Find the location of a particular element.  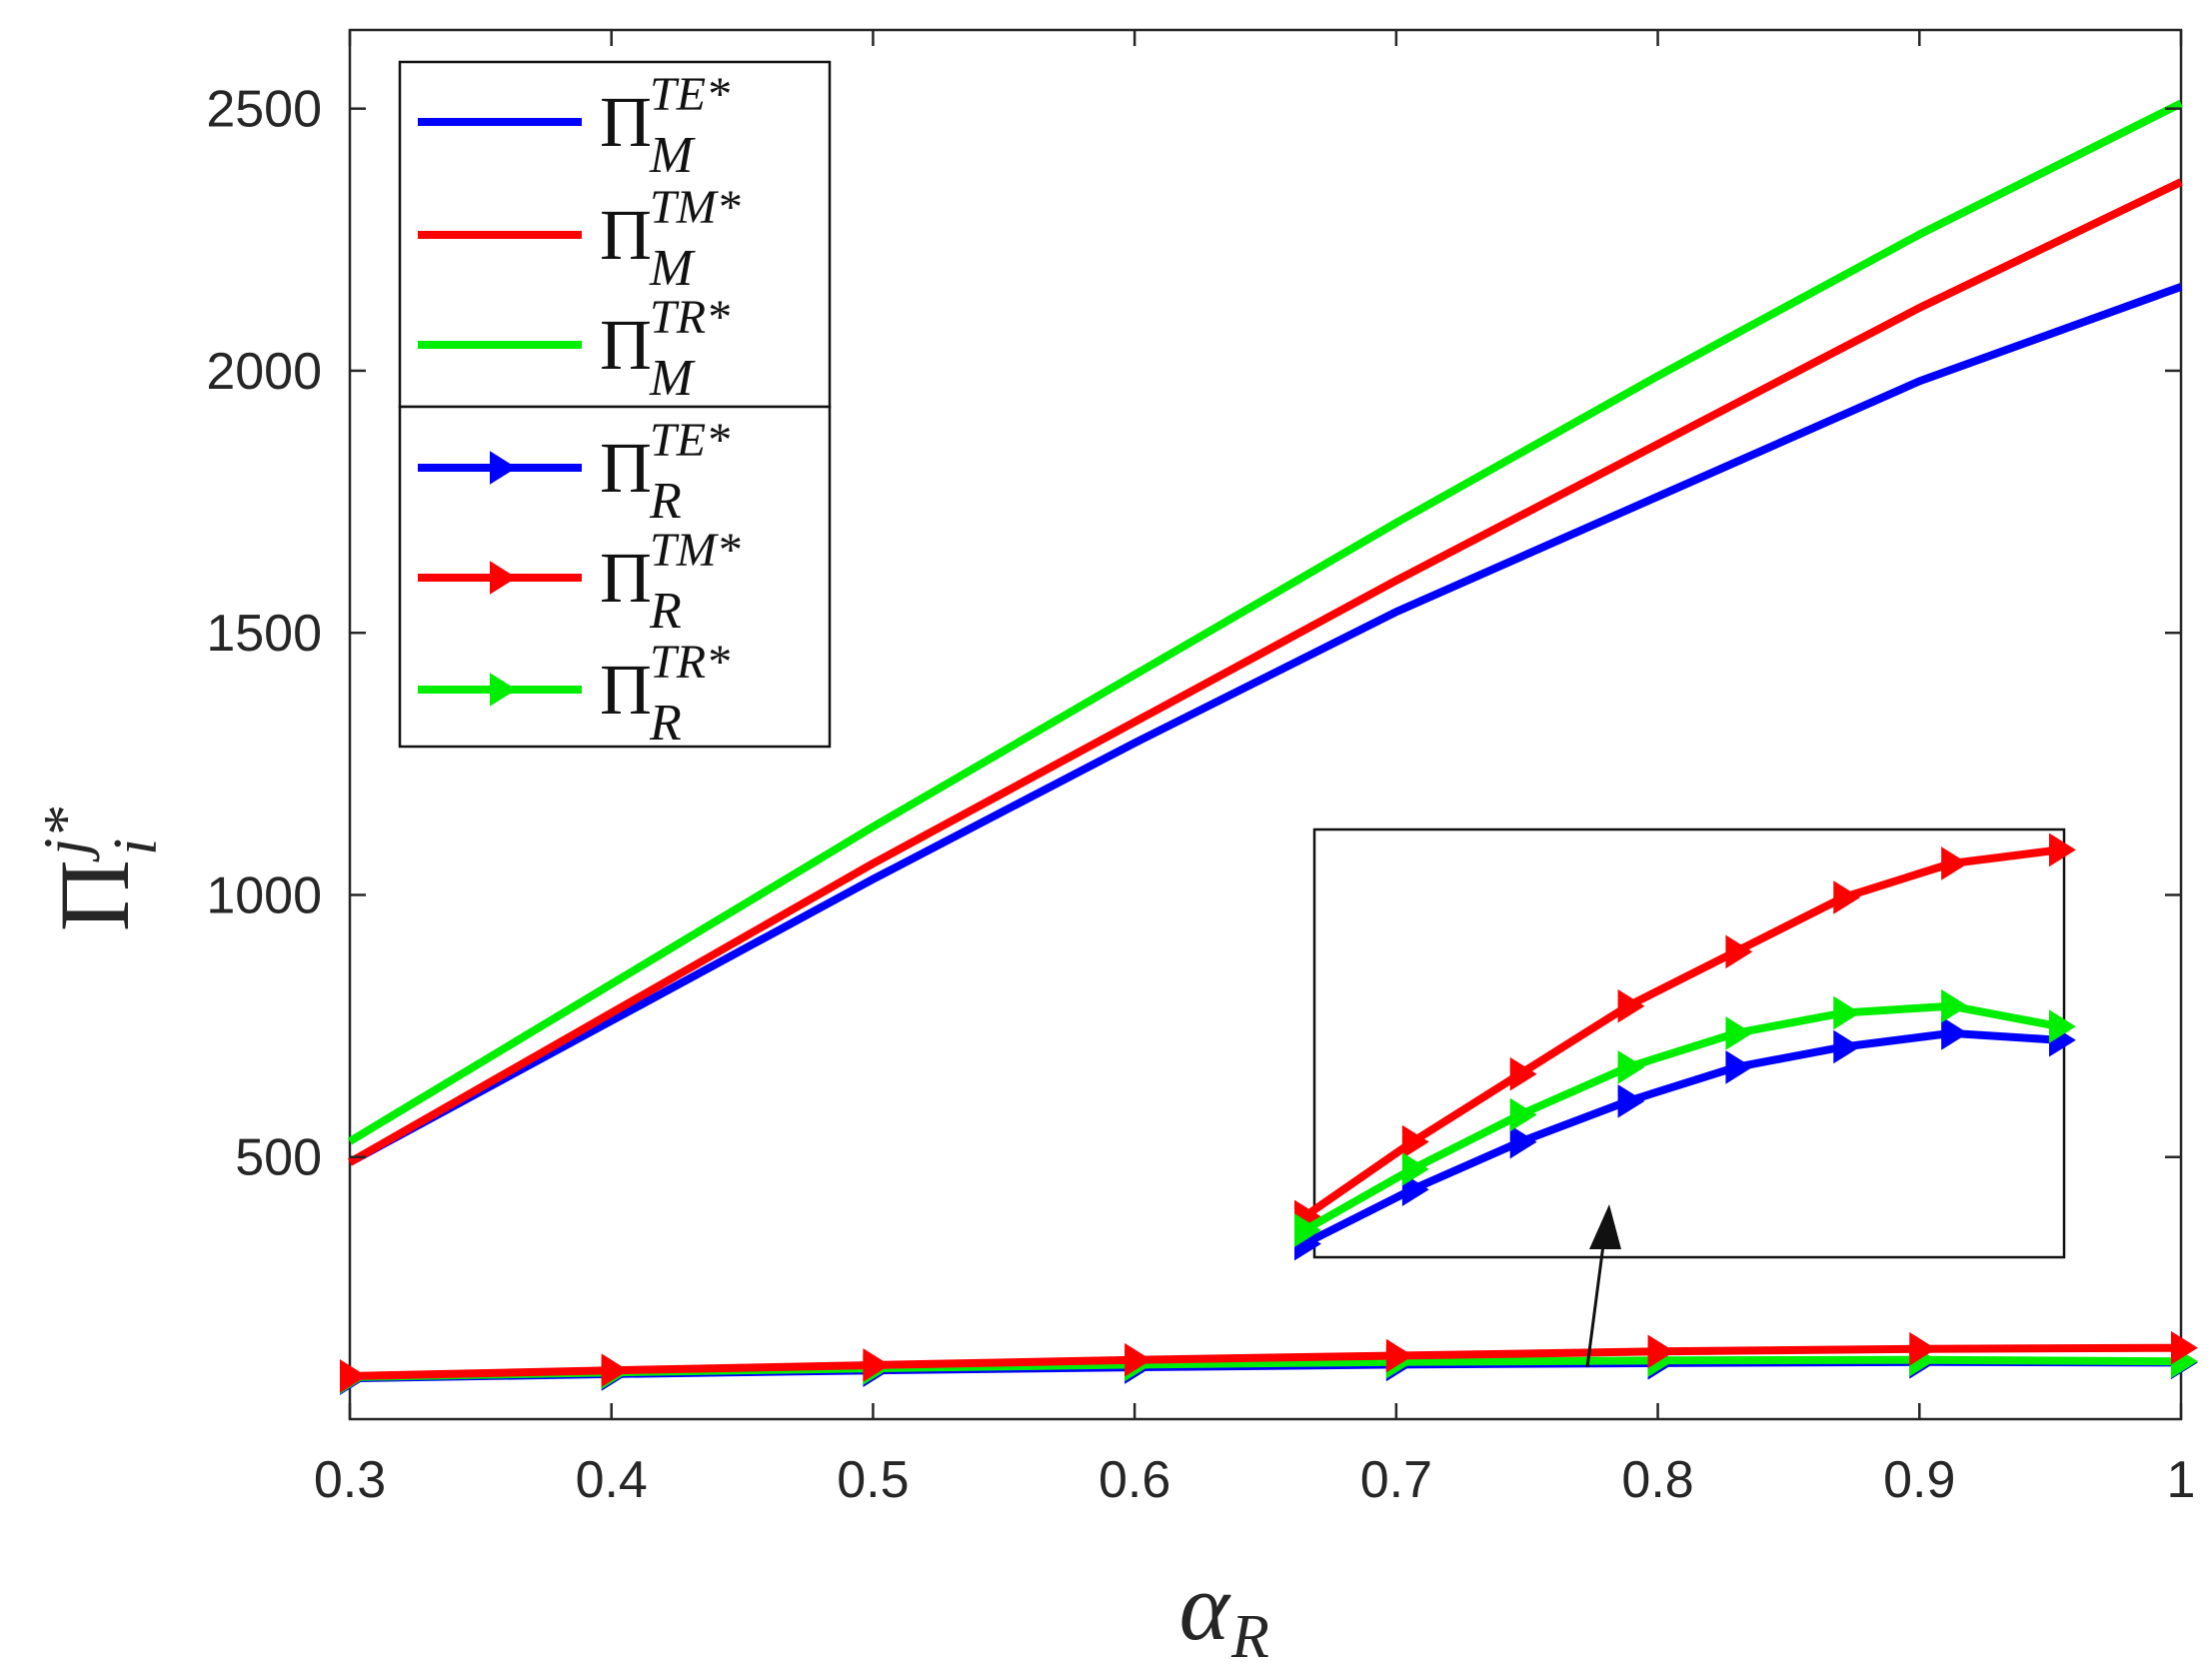

inset-line-TM-R is located at coordinates (1681, 1032).